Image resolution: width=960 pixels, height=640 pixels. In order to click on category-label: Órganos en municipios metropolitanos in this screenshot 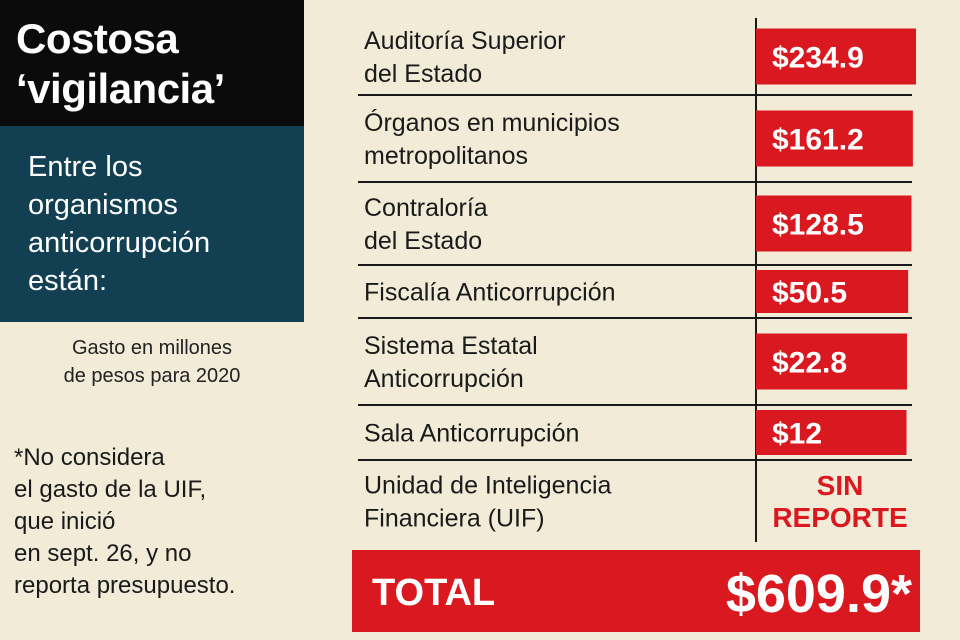, I will do `click(492, 139)`.